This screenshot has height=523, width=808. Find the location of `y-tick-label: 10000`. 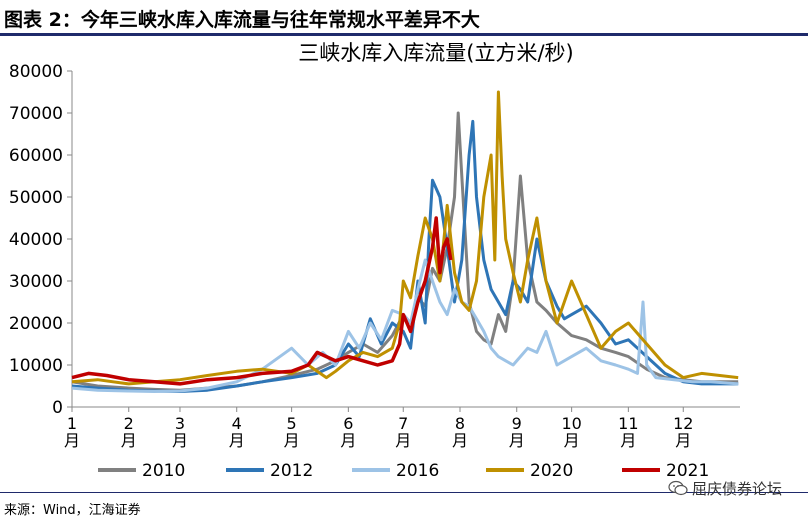

y-tick-label: 10000 is located at coordinates (36, 366).